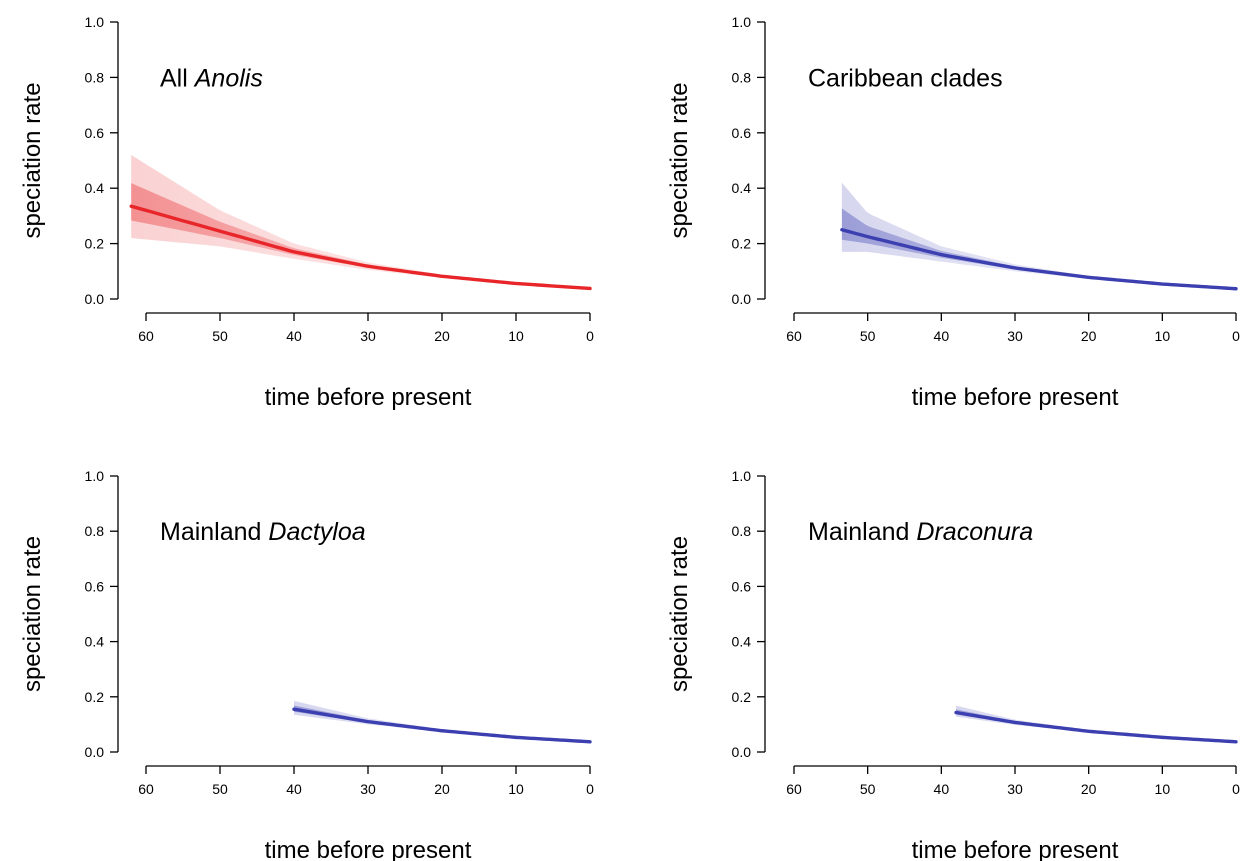  Describe the element at coordinates (211, 78) in the screenshot. I see `panel-title: All Anolis` at that location.